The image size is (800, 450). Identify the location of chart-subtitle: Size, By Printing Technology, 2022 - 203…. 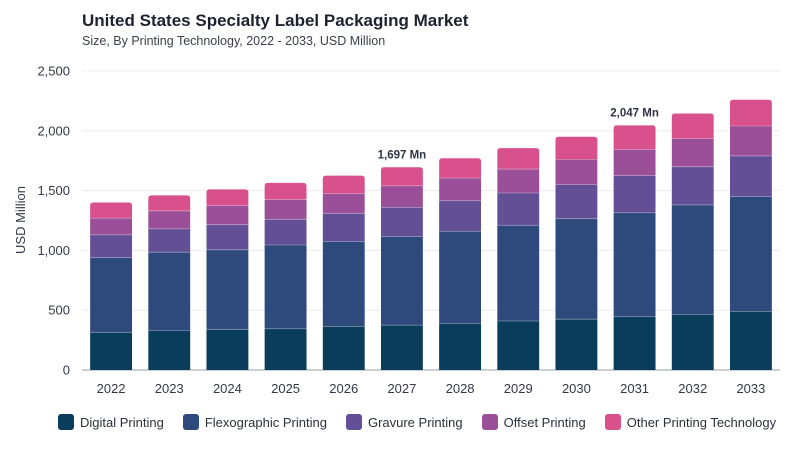
(234, 41).